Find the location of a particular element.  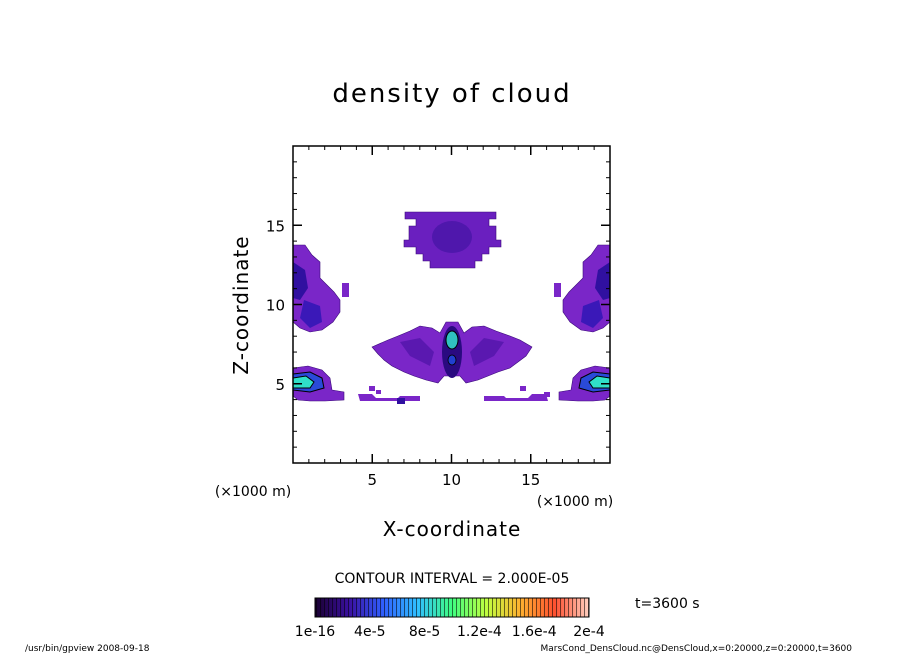

chart-title: density of cloud is located at coordinates (451, 94).